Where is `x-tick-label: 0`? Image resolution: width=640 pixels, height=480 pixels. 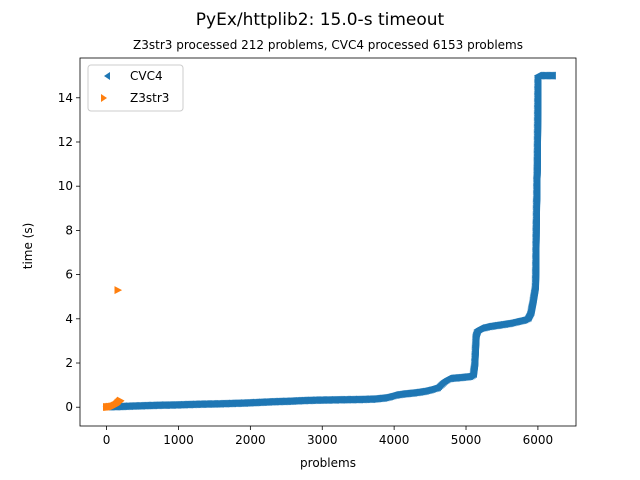
x-tick-label: 0 is located at coordinates (107, 440).